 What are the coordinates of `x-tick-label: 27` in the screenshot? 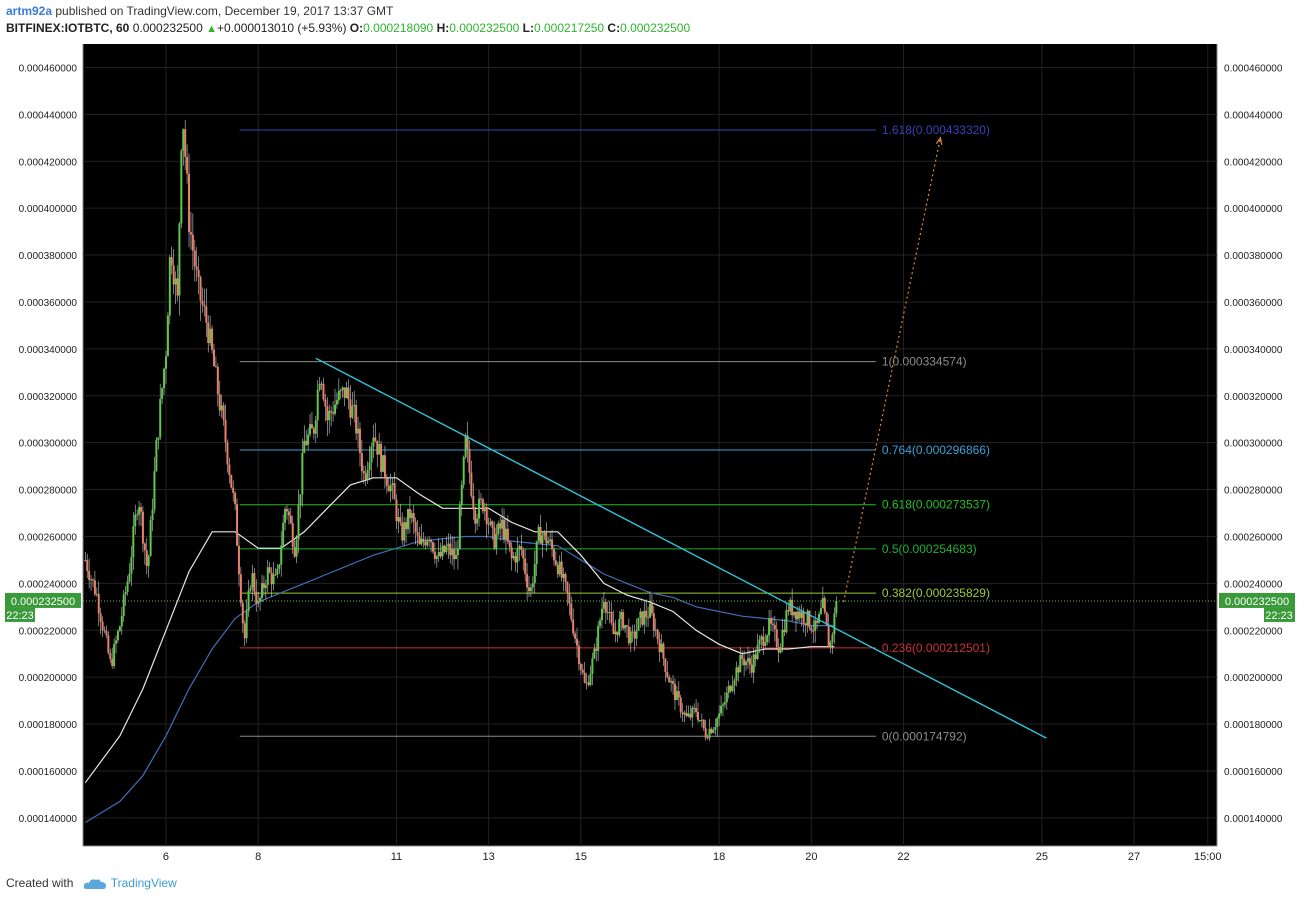 It's located at (1134, 857).